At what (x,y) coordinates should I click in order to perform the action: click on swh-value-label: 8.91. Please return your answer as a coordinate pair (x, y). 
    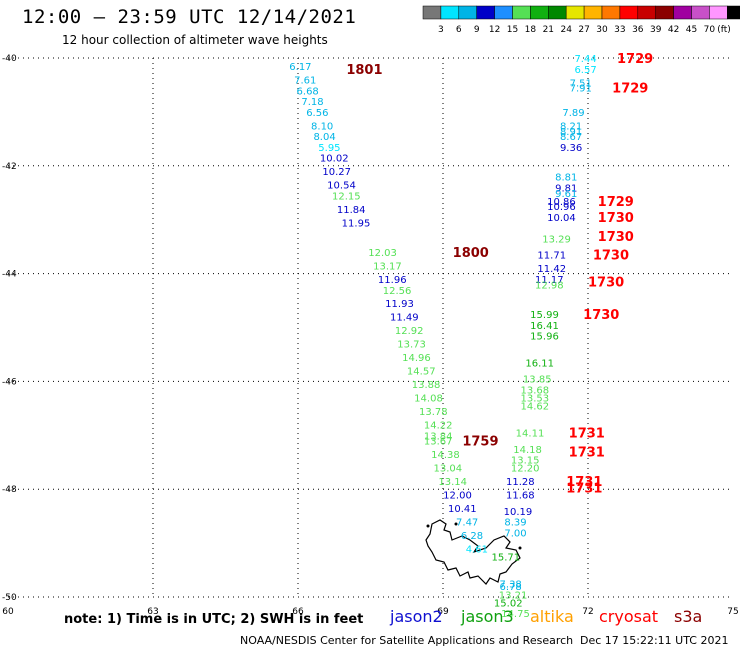
    Looking at the image, I should click on (571, 132).